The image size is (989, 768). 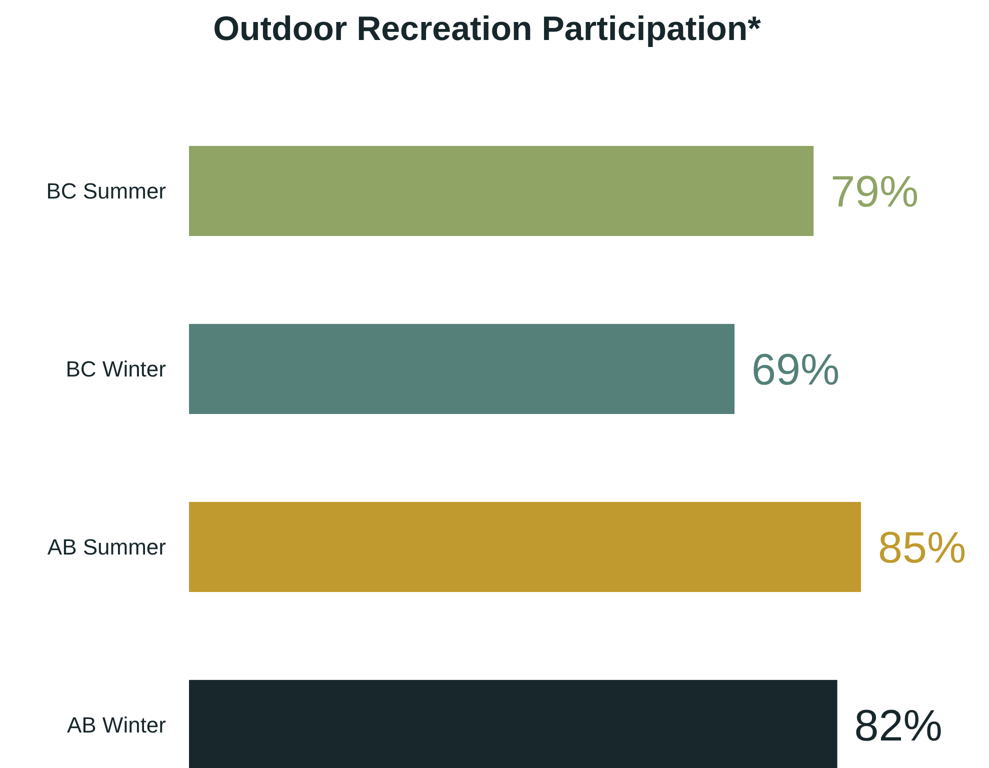 I want to click on y-tick-label: BC Winter, so click(x=116, y=369).